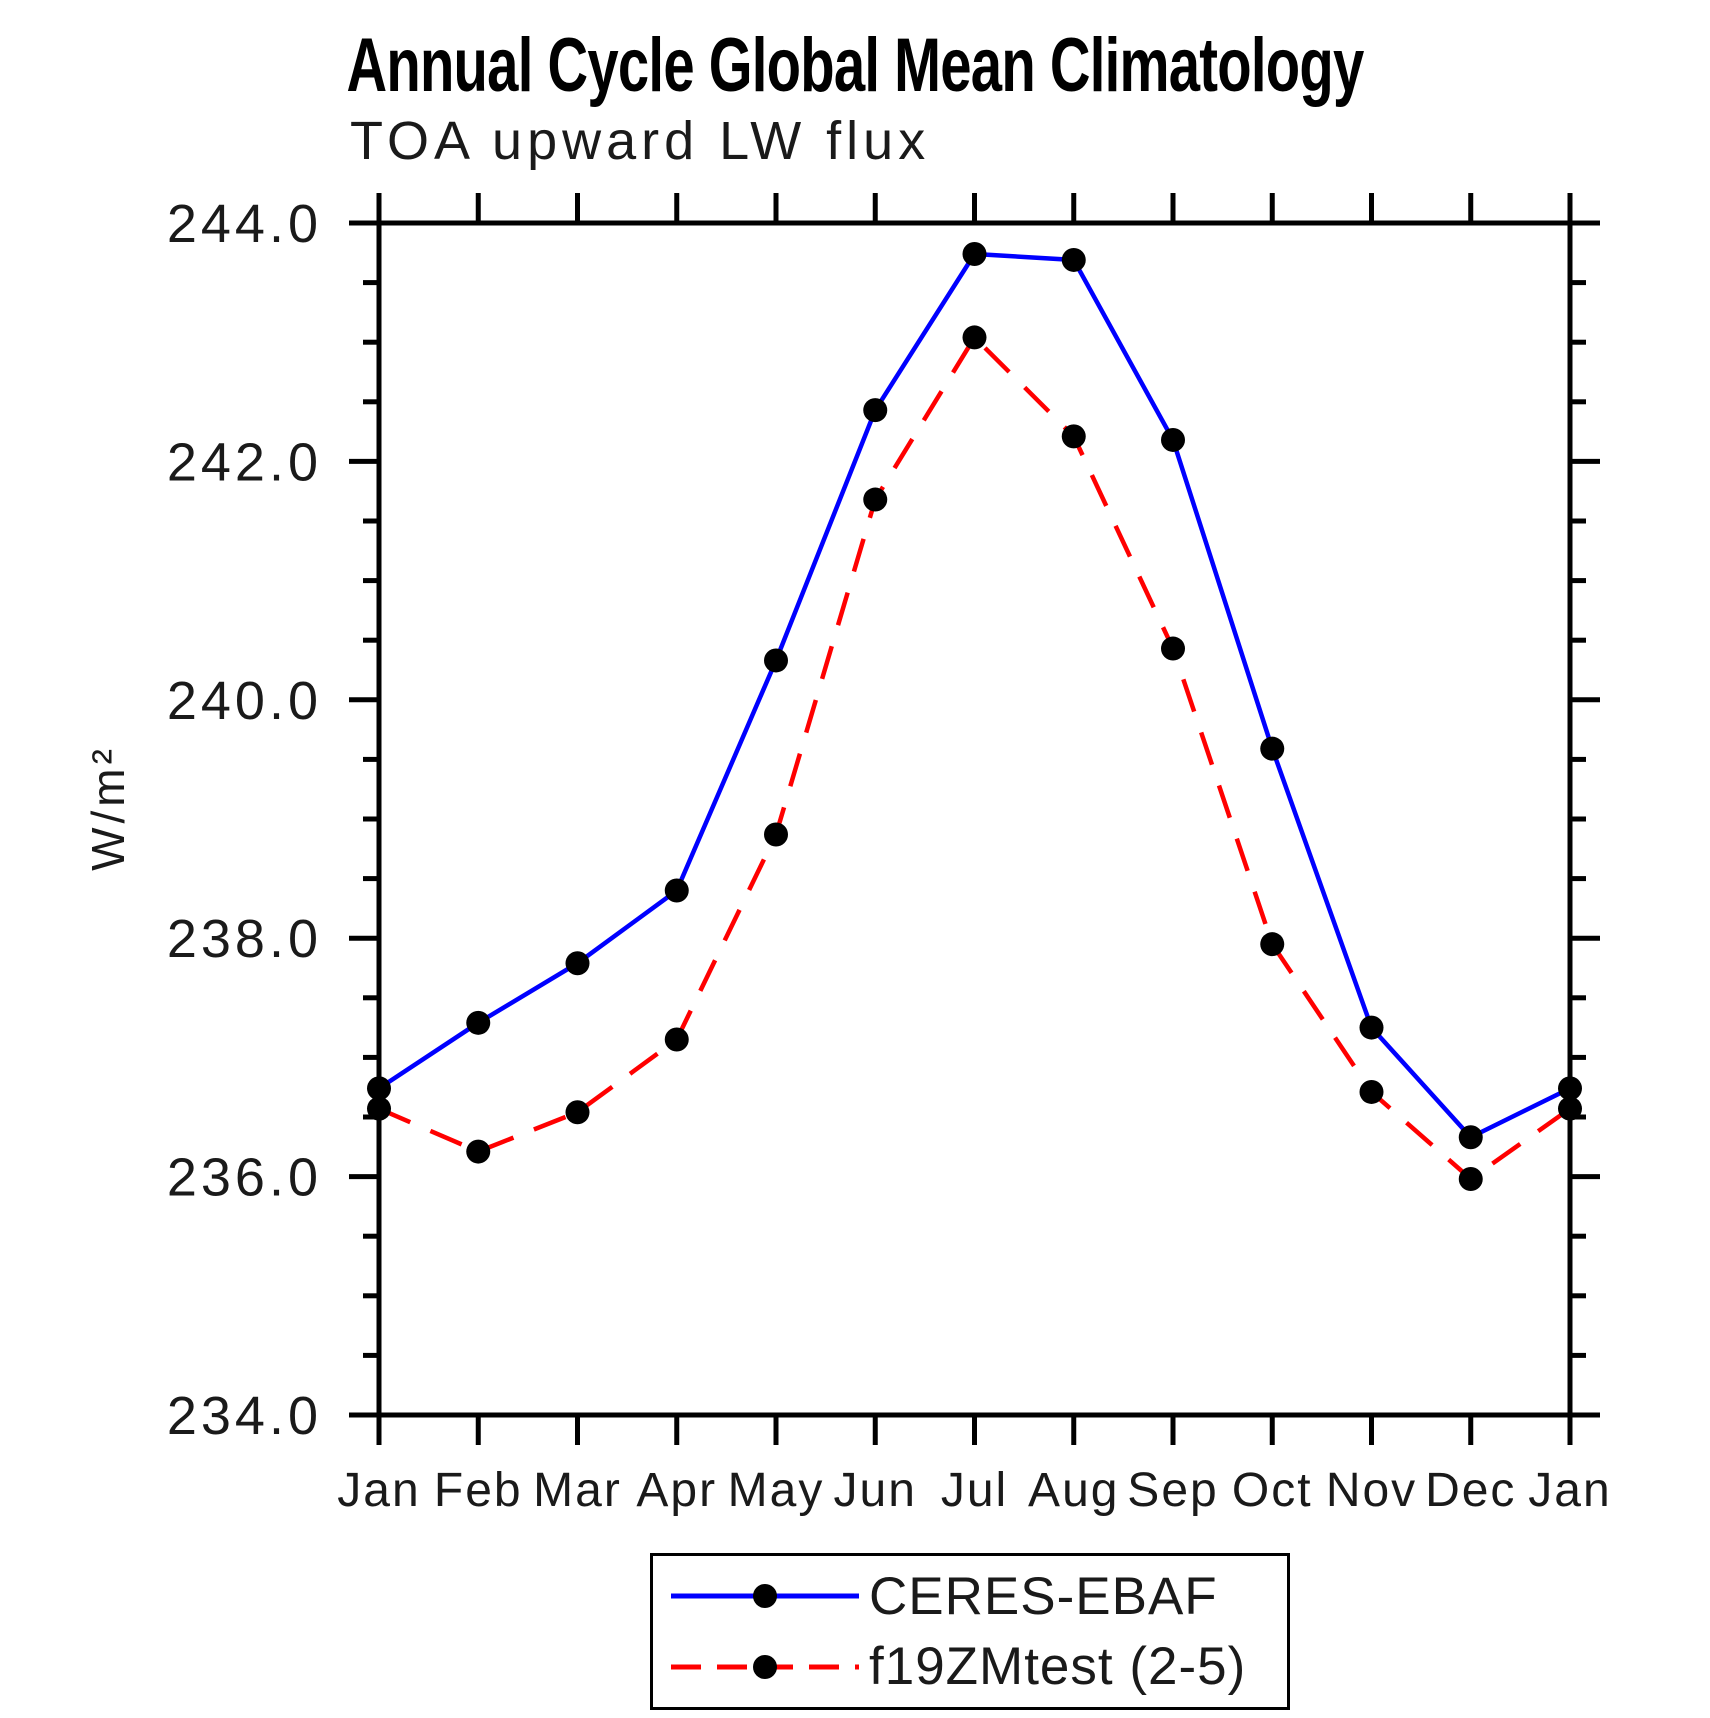  What do you see at coordinates (676, 1490) in the screenshot?
I see `x-tick-label: Apr` at bounding box center [676, 1490].